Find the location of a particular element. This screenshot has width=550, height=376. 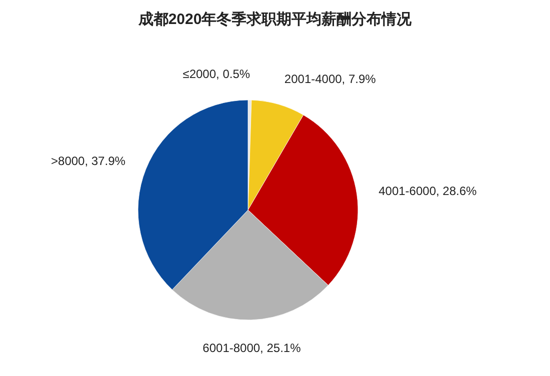

chart-title: 成都2020年冬季求职期平均薪酬分布情况 is located at coordinates (275, 19).